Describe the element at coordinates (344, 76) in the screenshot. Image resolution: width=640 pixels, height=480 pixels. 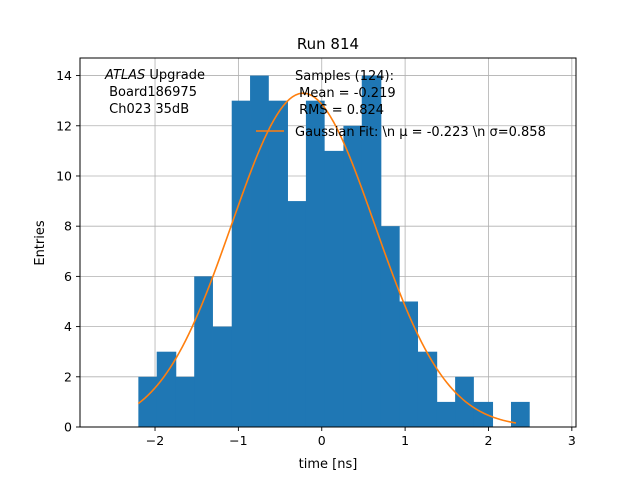
I see `stats-line-1: Samples (124):` at that location.